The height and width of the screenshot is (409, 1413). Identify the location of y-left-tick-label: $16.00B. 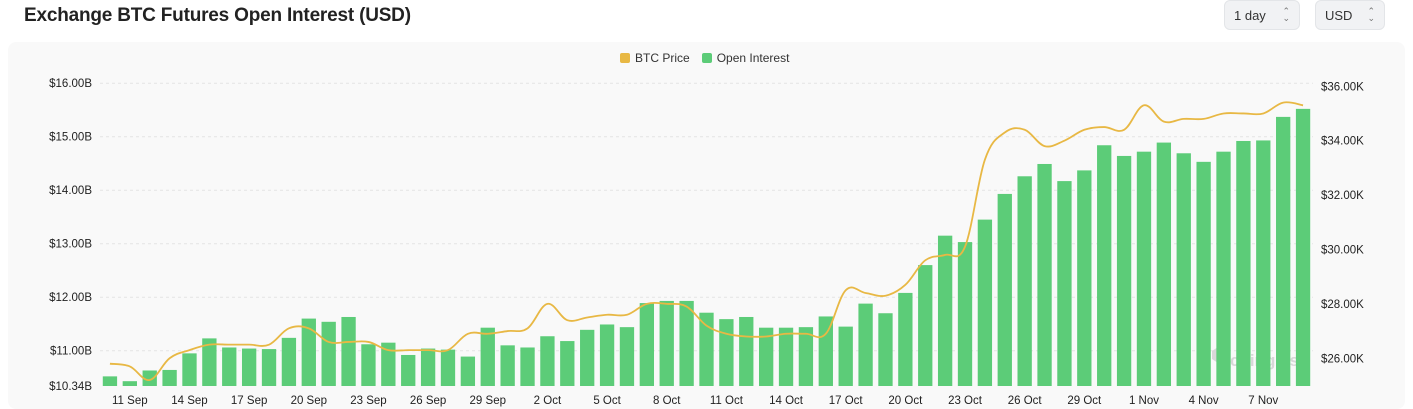
(70, 84).